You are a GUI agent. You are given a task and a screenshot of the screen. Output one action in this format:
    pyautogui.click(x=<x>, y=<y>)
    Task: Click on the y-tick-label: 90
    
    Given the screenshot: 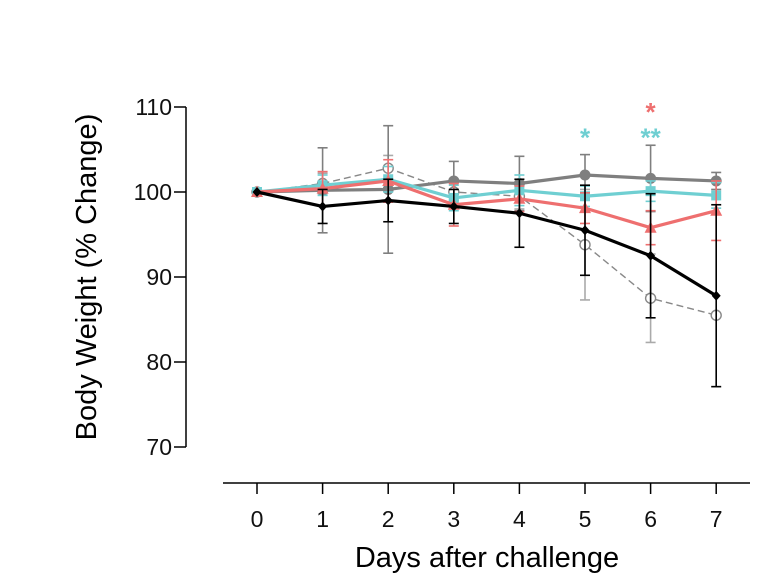 What is the action you would take?
    pyautogui.click(x=159, y=277)
    